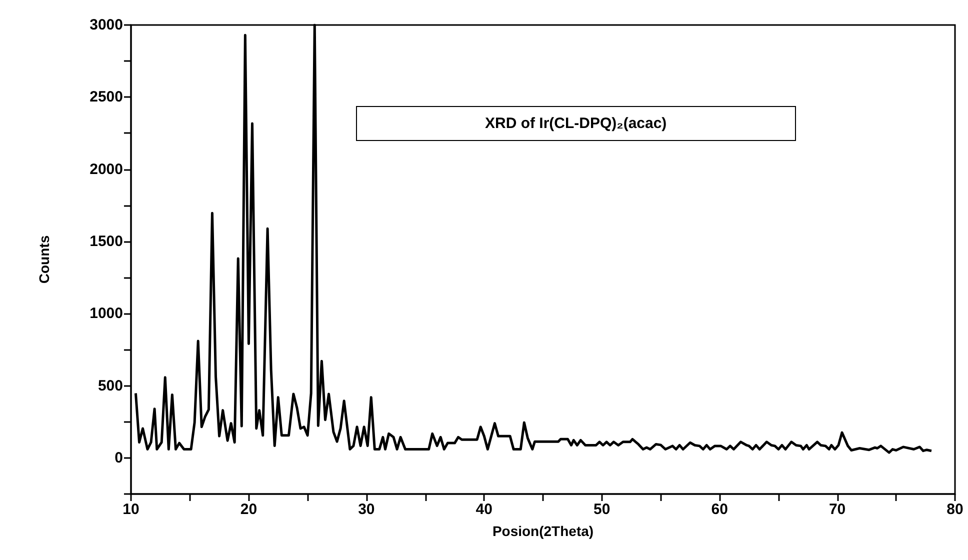 This screenshot has width=968, height=560. I want to click on x-tick-label: 70, so click(837, 509).